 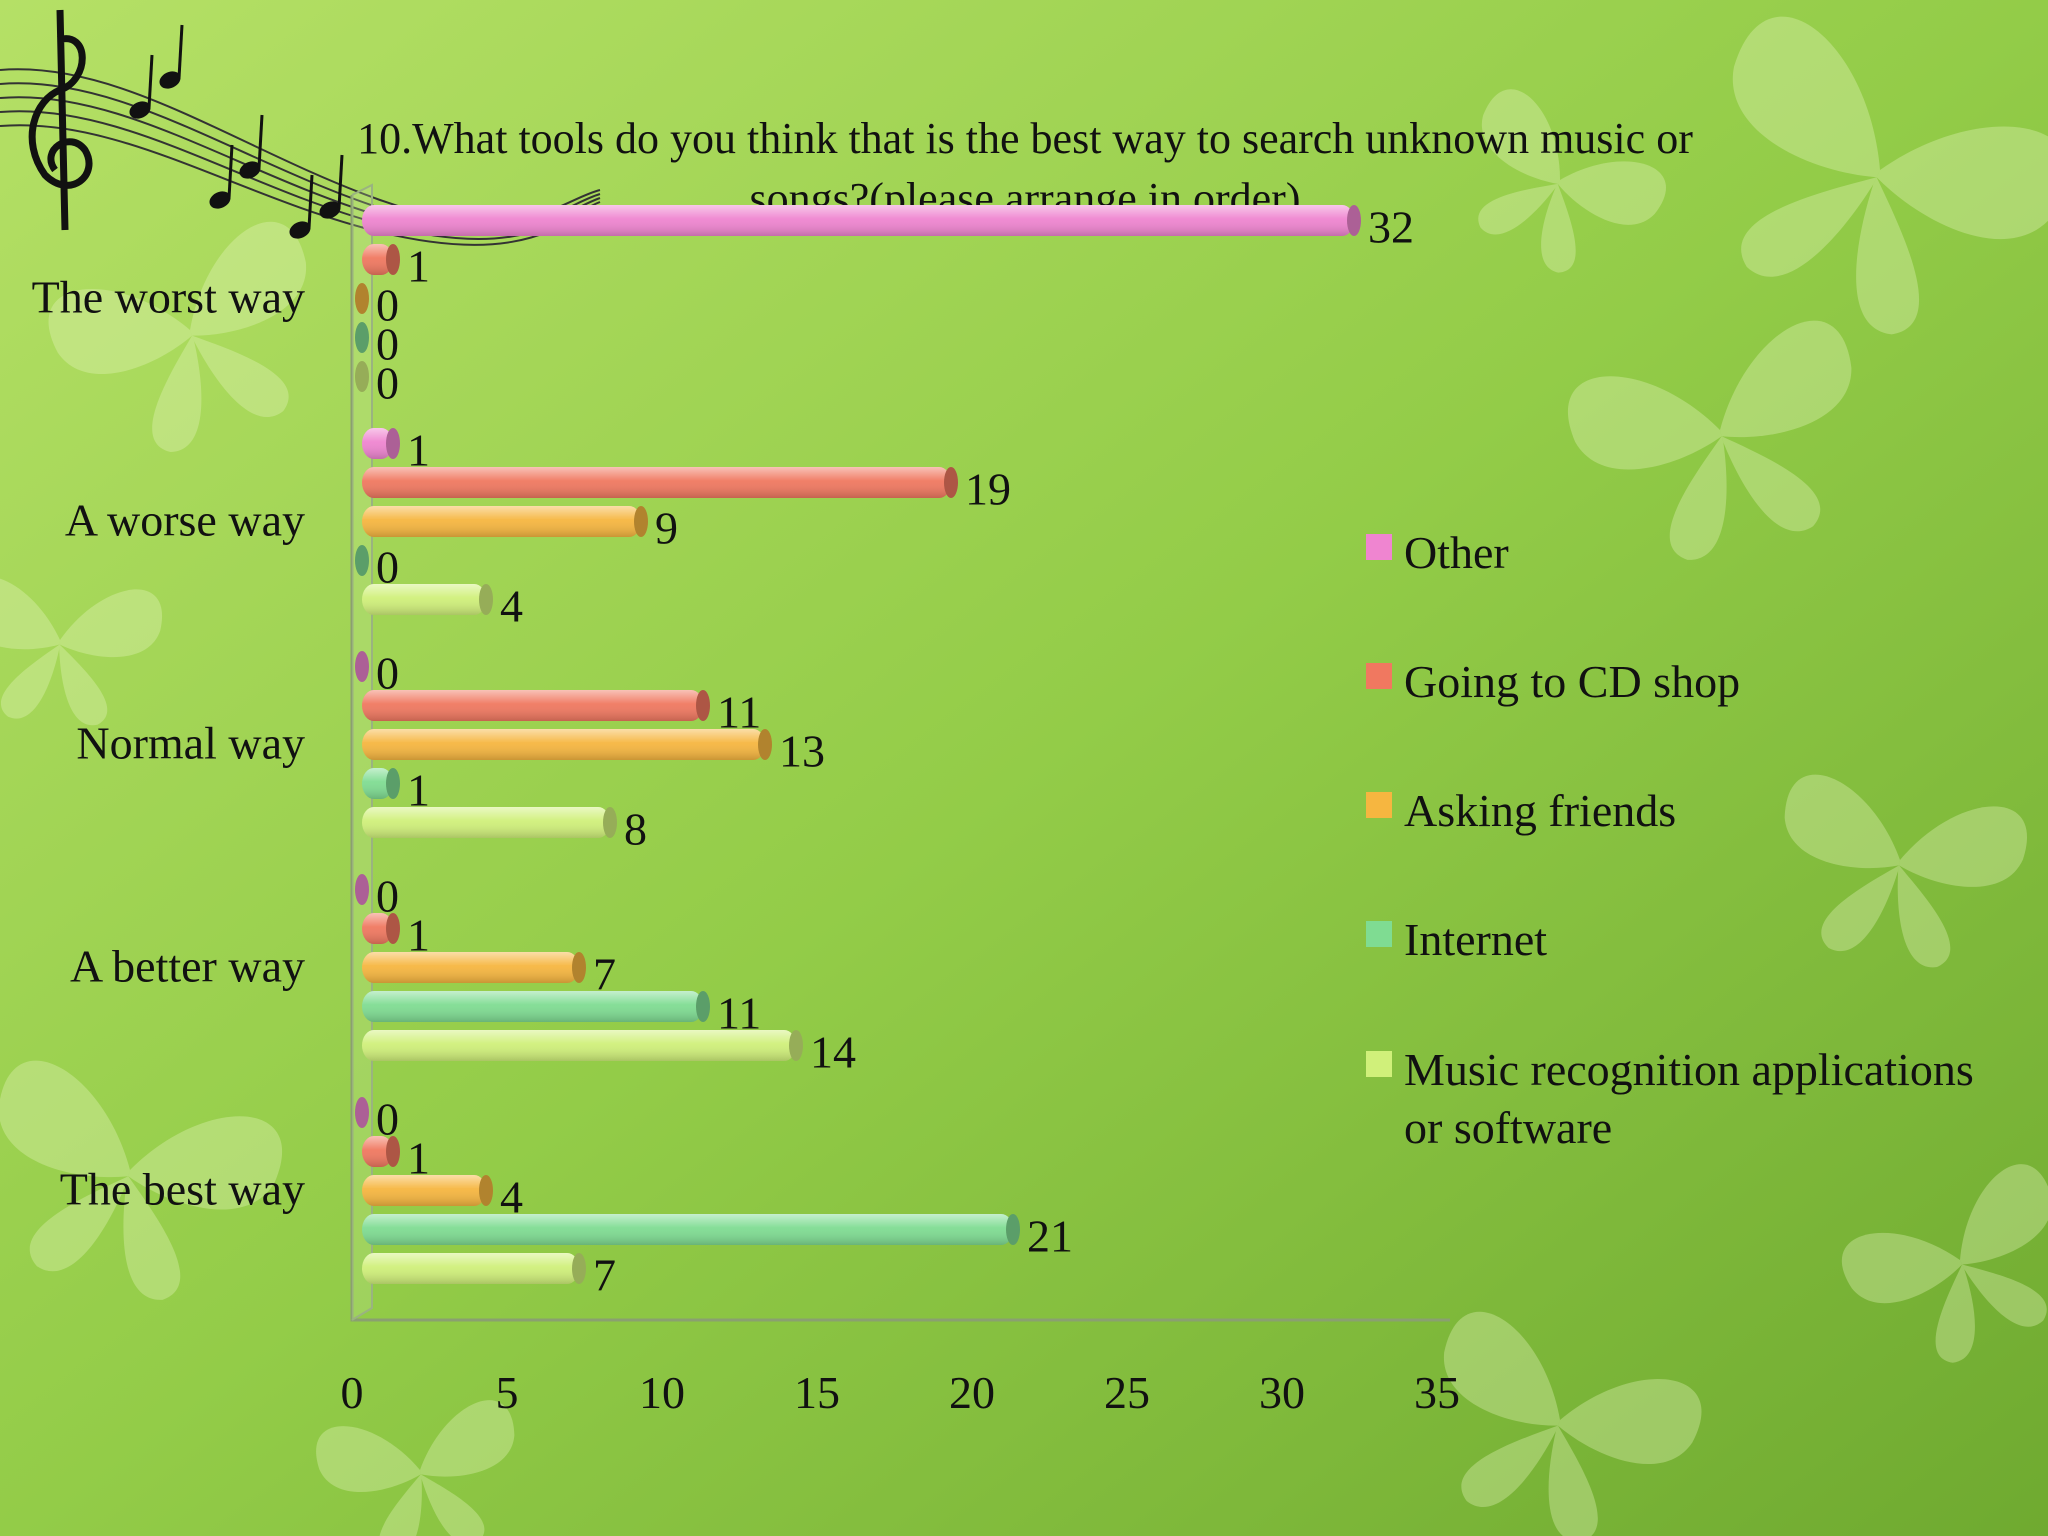 I want to click on legend-label: Internet, so click(x=1475, y=939).